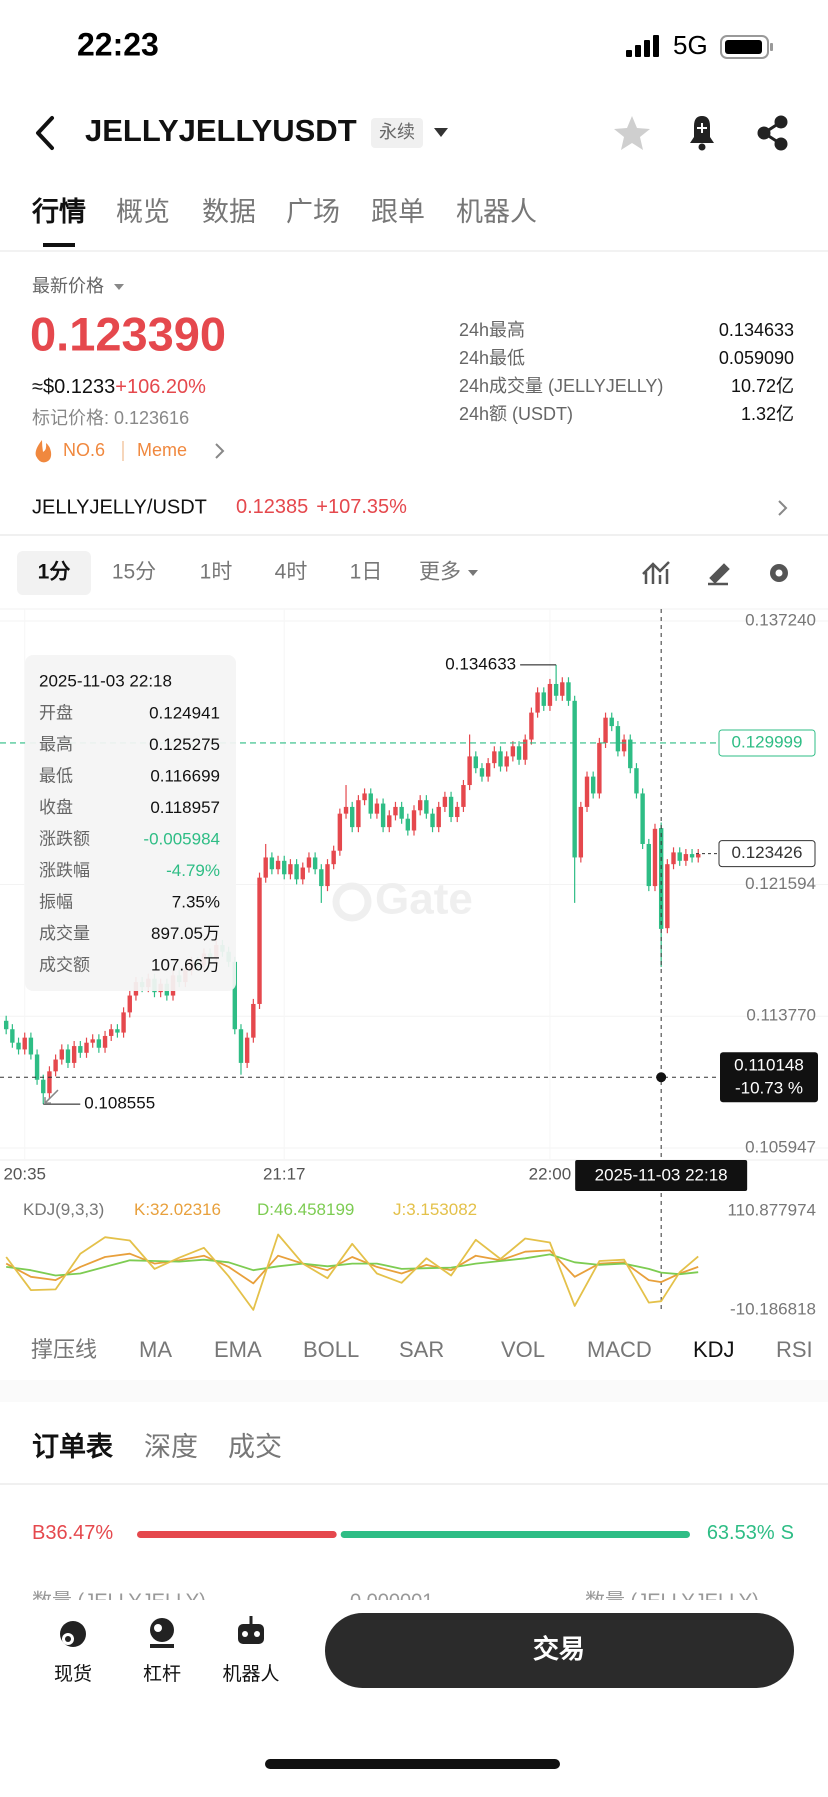 The width and height of the screenshot is (828, 1797). What do you see at coordinates (56, 901) in the screenshot?
I see `tooltip-label: 振幅` at bounding box center [56, 901].